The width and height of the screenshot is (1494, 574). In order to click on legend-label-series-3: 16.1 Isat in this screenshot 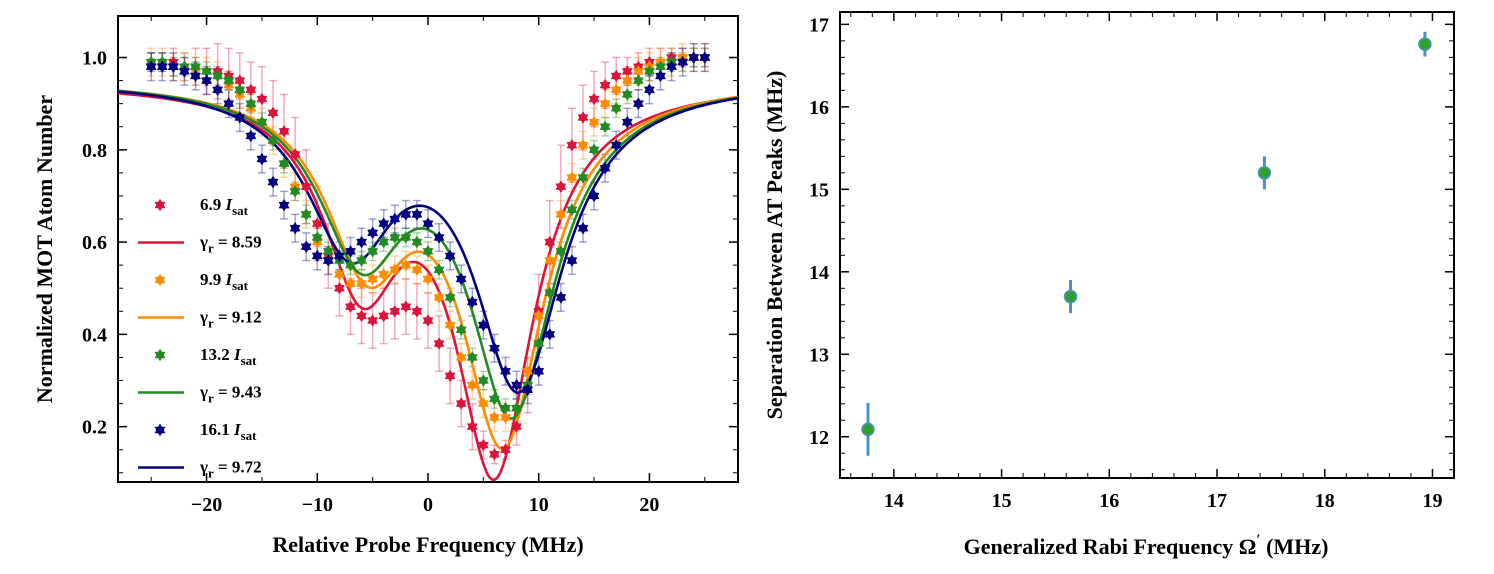, I will do `click(228, 431)`.